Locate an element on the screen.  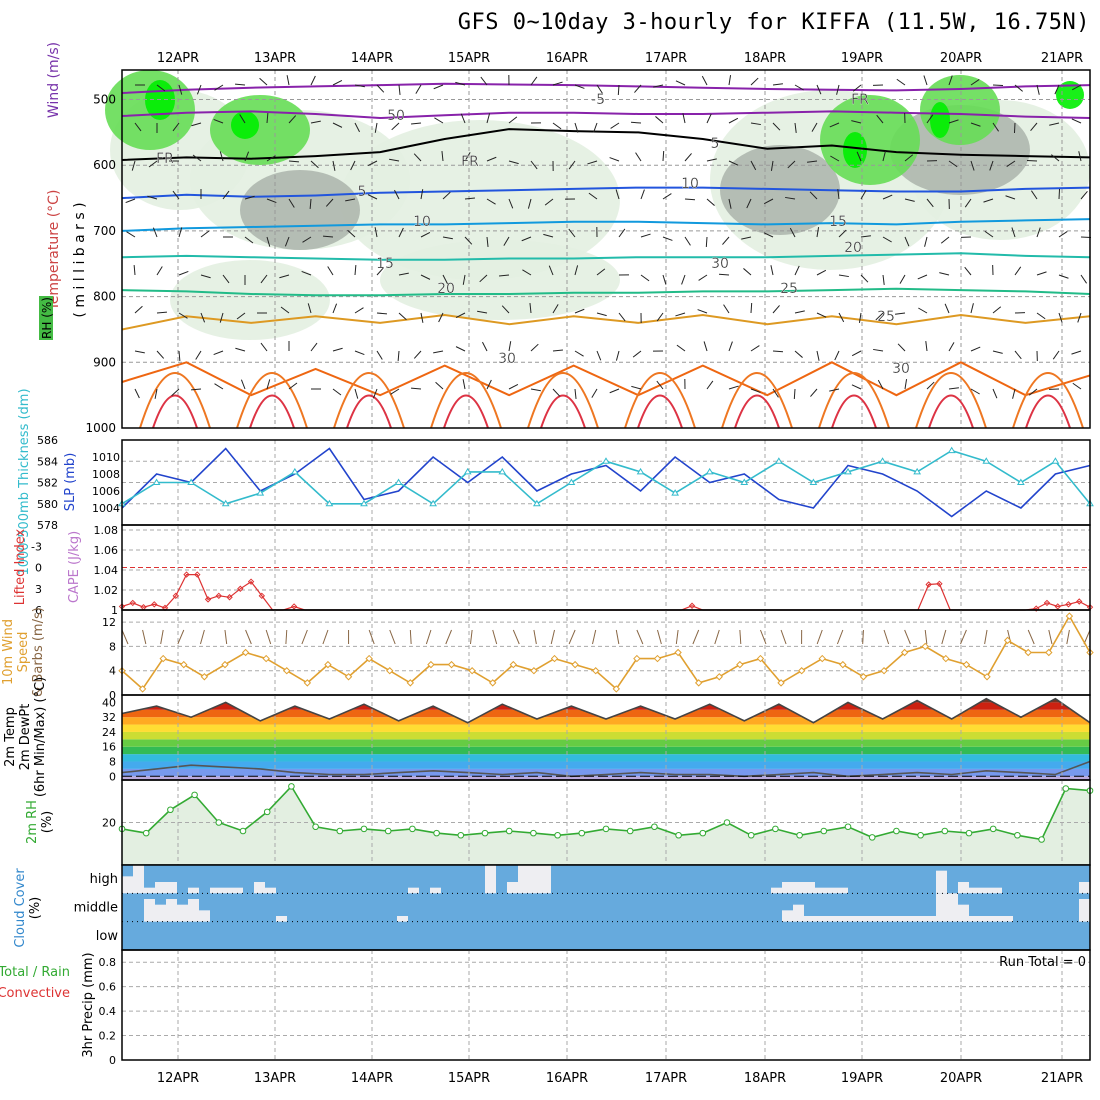
ylabel-temperature: Temperature (°C) is located at coordinates (54, 251).